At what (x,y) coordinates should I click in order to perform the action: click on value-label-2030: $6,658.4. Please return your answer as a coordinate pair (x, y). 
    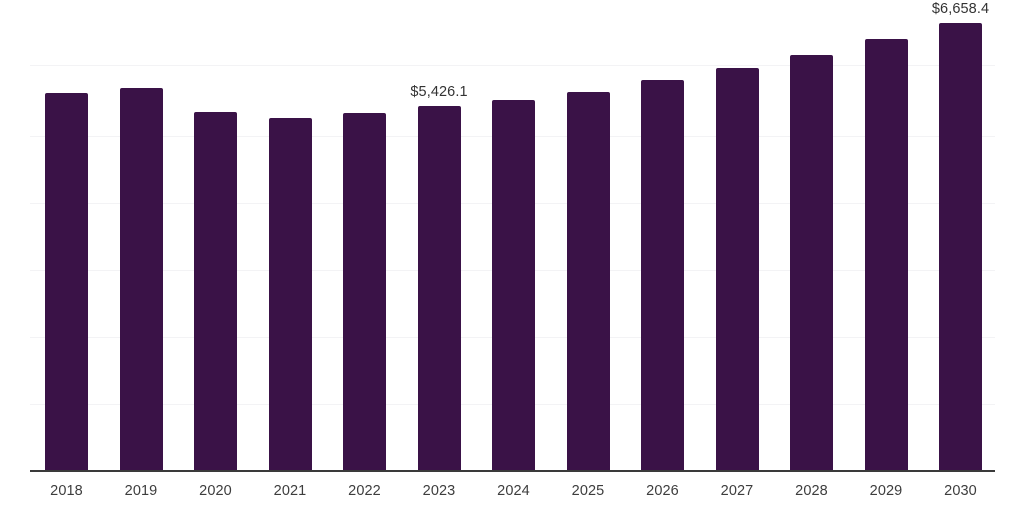
    Looking at the image, I should click on (960, 8).